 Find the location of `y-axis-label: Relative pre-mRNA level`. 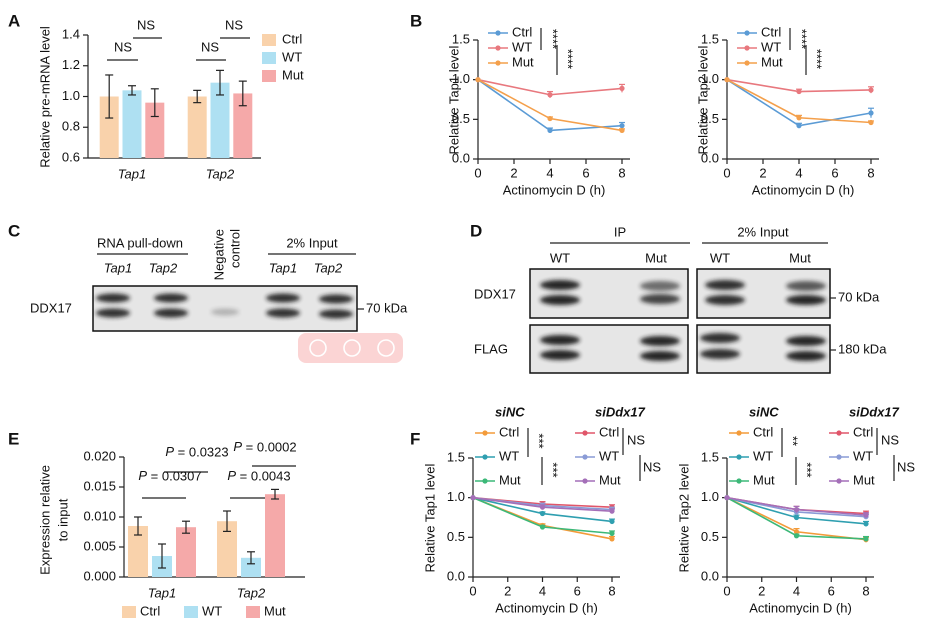

y-axis-label: Relative pre-mRNA level is located at coordinates (44, 97).